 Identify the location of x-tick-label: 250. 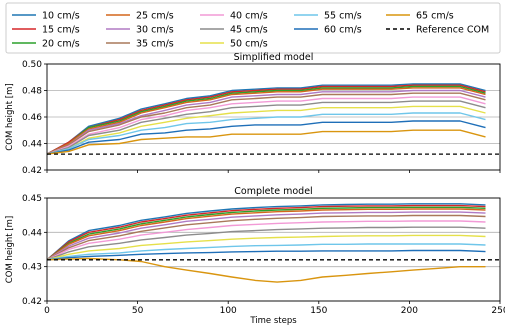
(498, 311).